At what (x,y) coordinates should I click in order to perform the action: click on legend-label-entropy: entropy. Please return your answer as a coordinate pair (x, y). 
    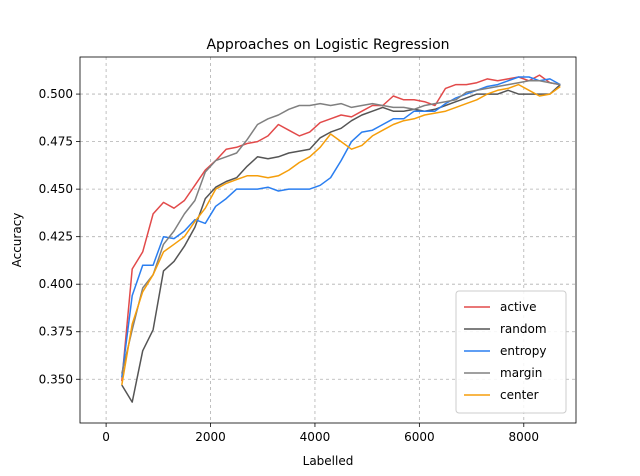
    Looking at the image, I should click on (523, 351).